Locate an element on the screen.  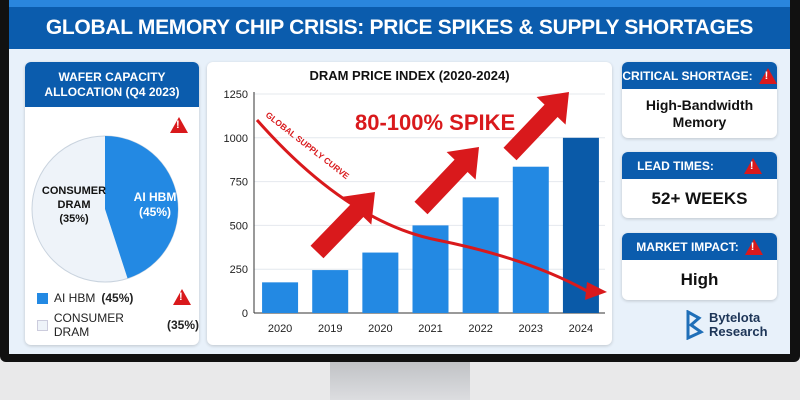
stat-value: High is located at coordinates (699, 279).